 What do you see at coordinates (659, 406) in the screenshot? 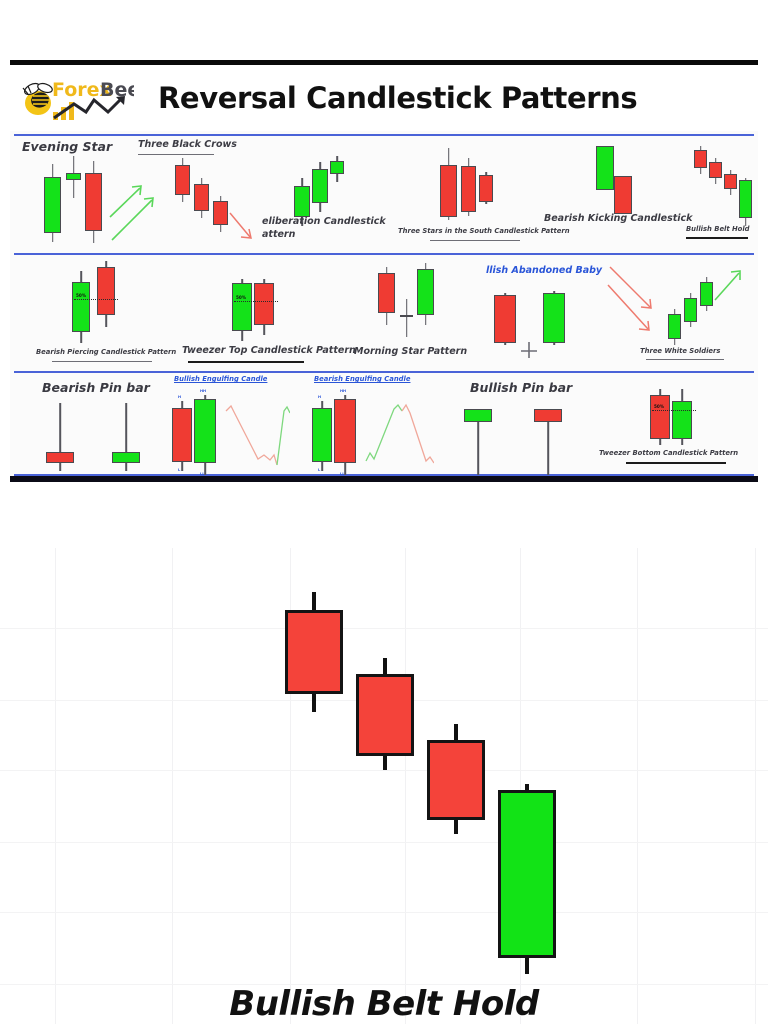
I see `tweezer-bottom-50-label: 50%` at bounding box center [659, 406].